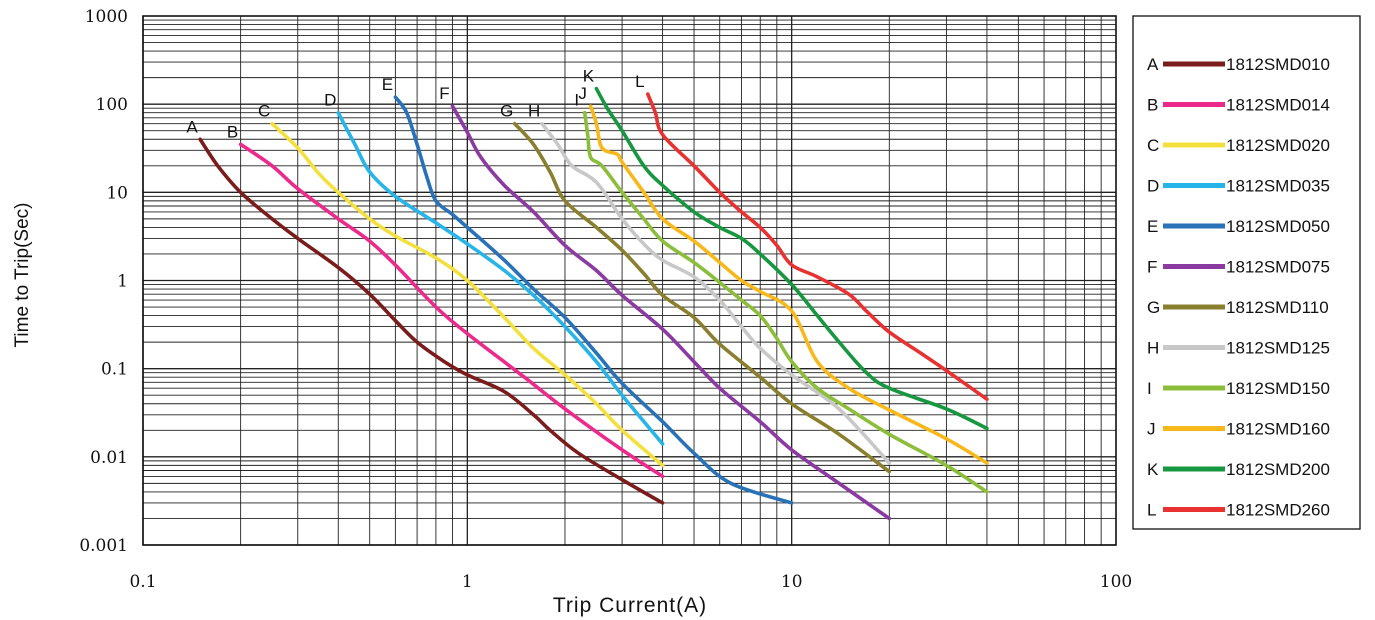  Describe the element at coordinates (106, 17) in the screenshot. I see `y-tick-label: 1000` at that location.